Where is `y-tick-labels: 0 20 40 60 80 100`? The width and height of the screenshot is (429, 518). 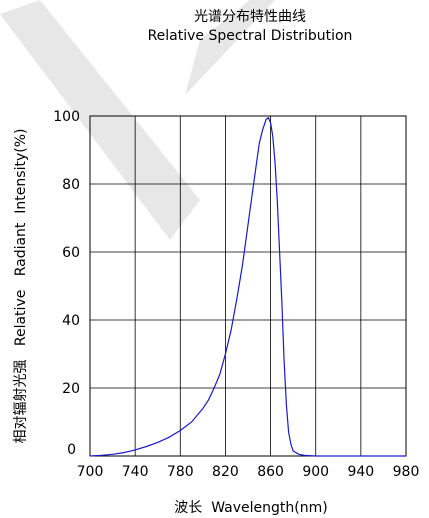 y-tick-labels: 0 20 40 60 80 100 is located at coordinates (66, 283).